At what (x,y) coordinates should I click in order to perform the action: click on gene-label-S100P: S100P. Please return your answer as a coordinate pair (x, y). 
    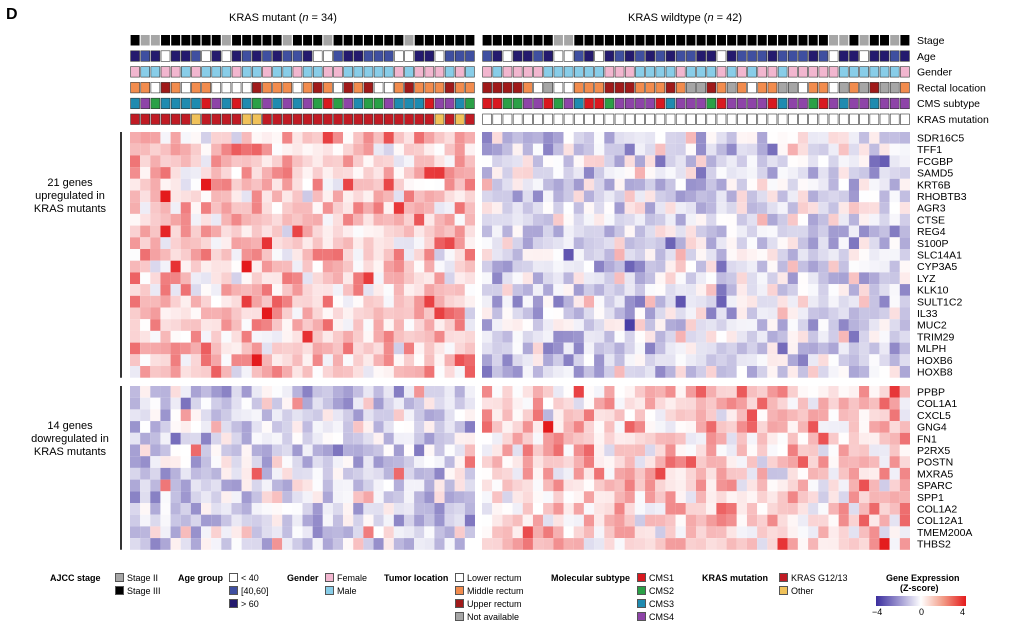
    Looking at the image, I should click on (933, 244).